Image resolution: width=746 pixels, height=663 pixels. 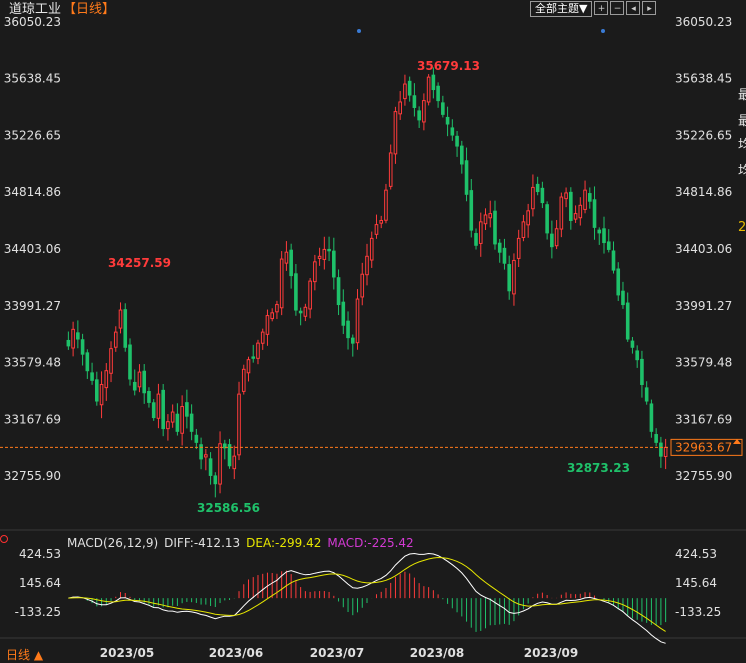 I want to click on price-axis-label-left: 32755.90, so click(x=32, y=476).